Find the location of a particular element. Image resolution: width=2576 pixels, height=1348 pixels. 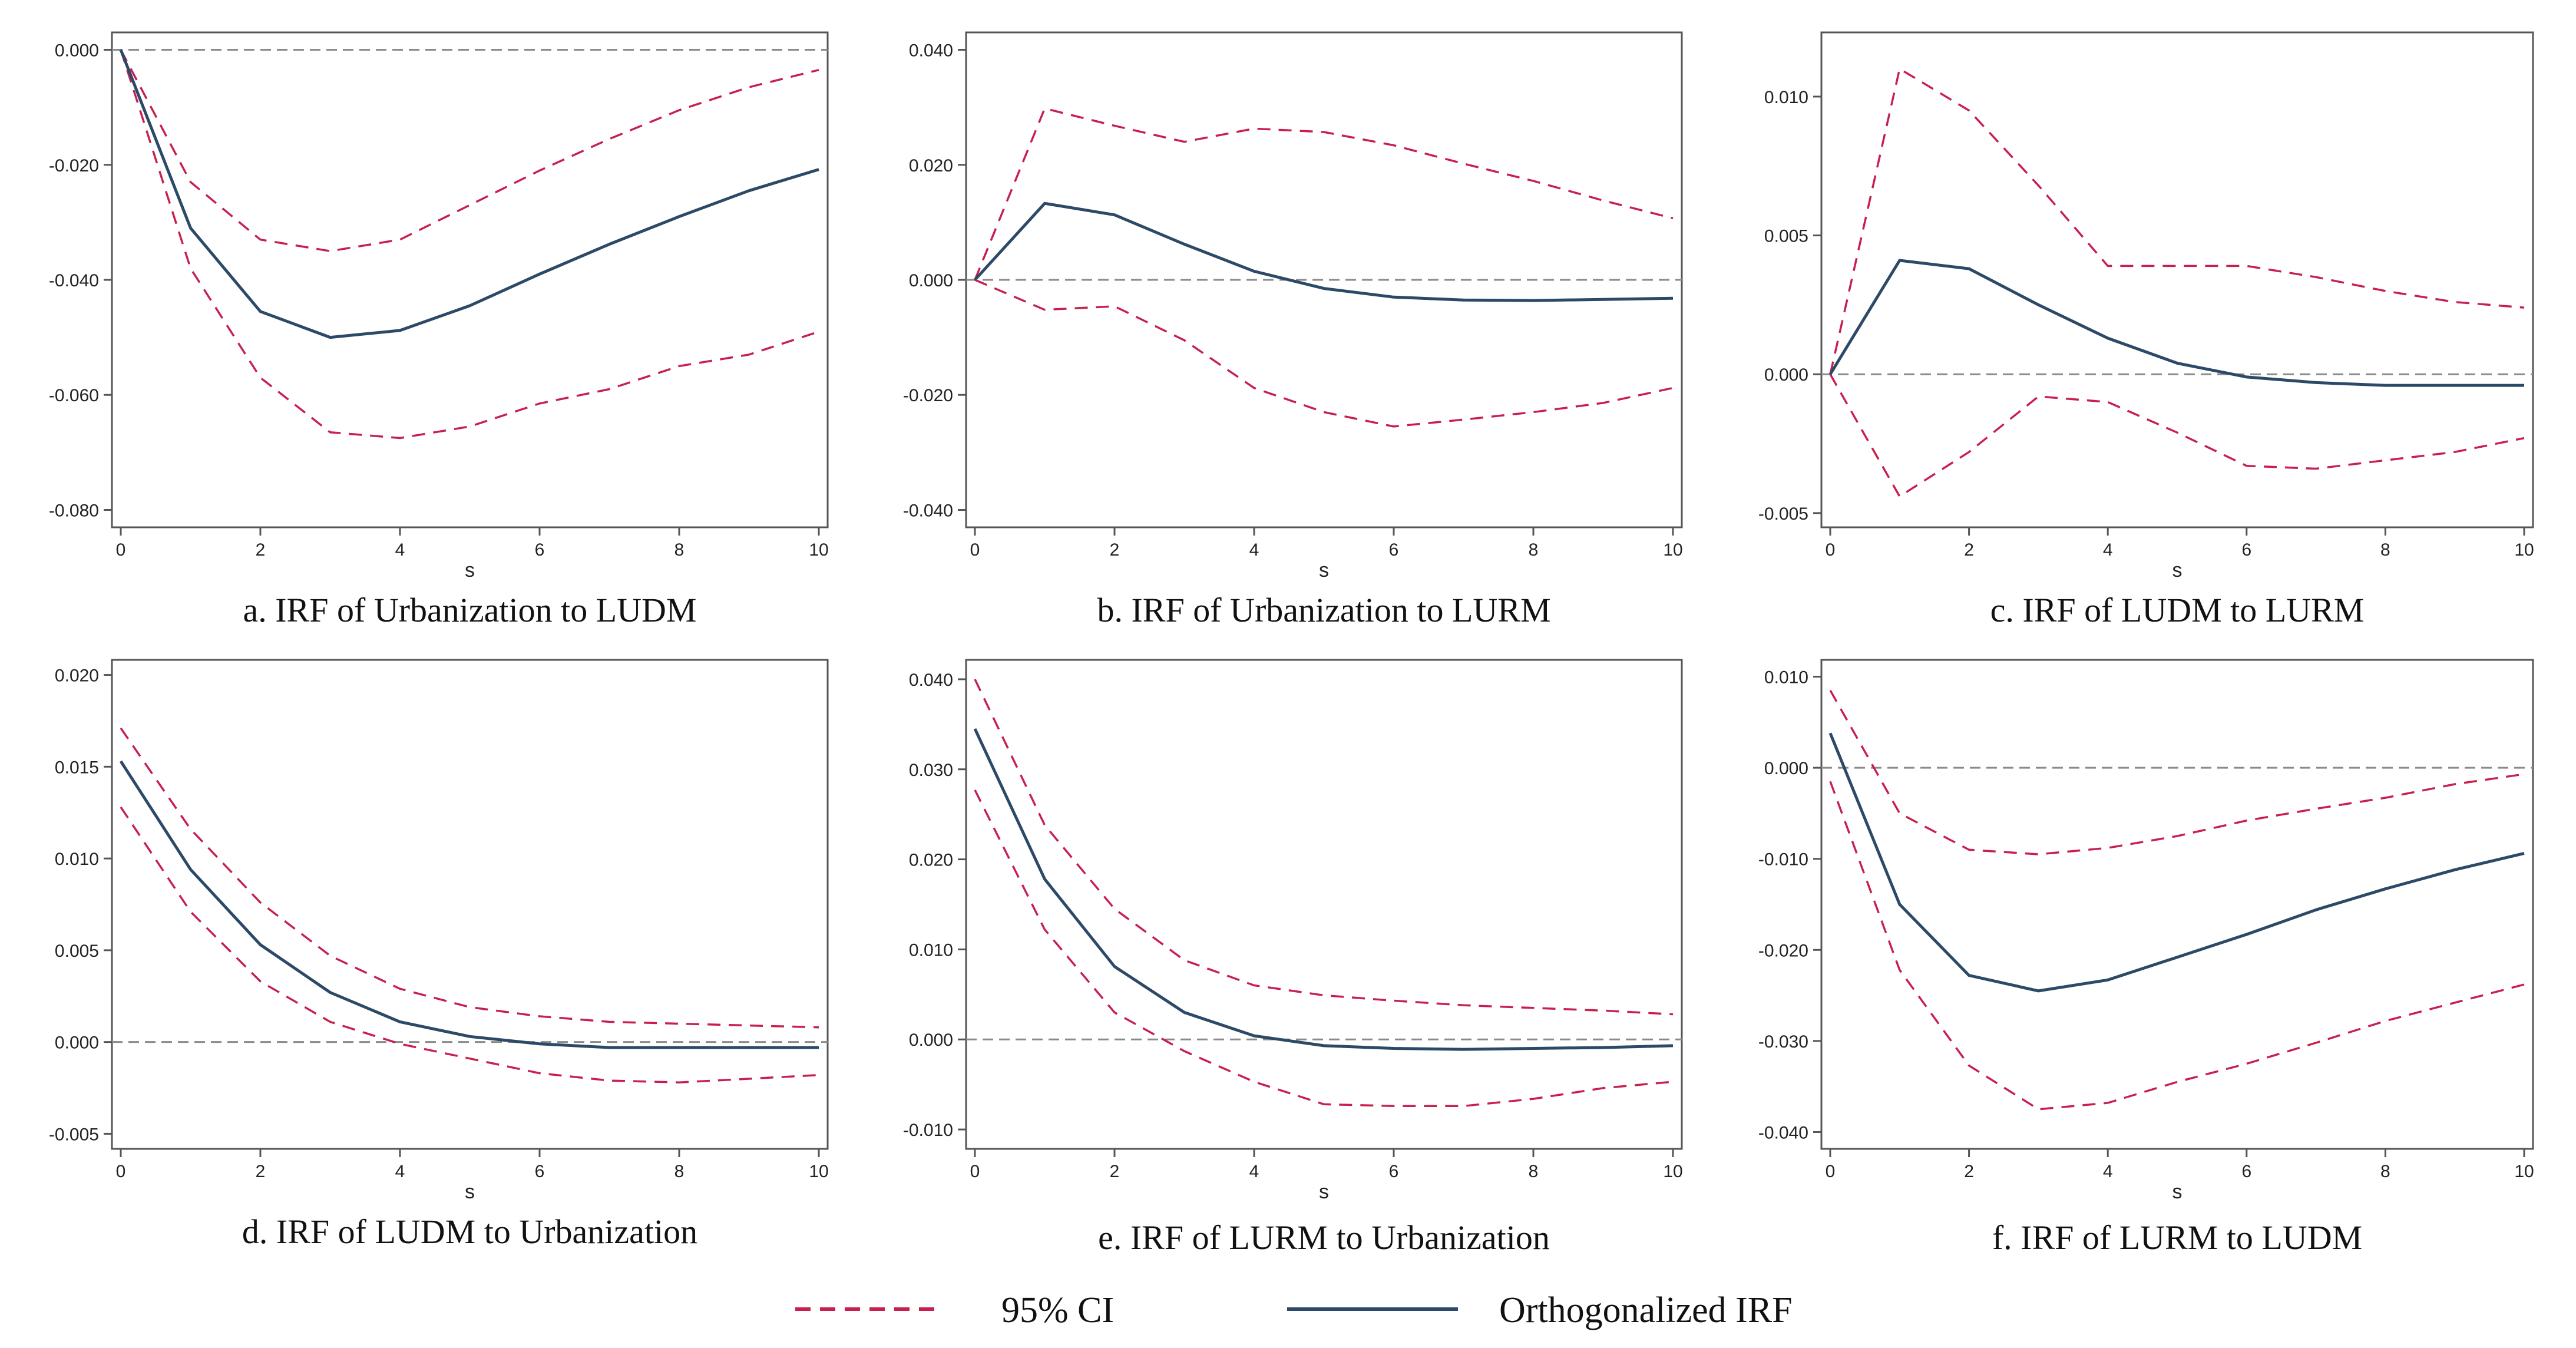

panel-d-irf-line is located at coordinates (469, 904).